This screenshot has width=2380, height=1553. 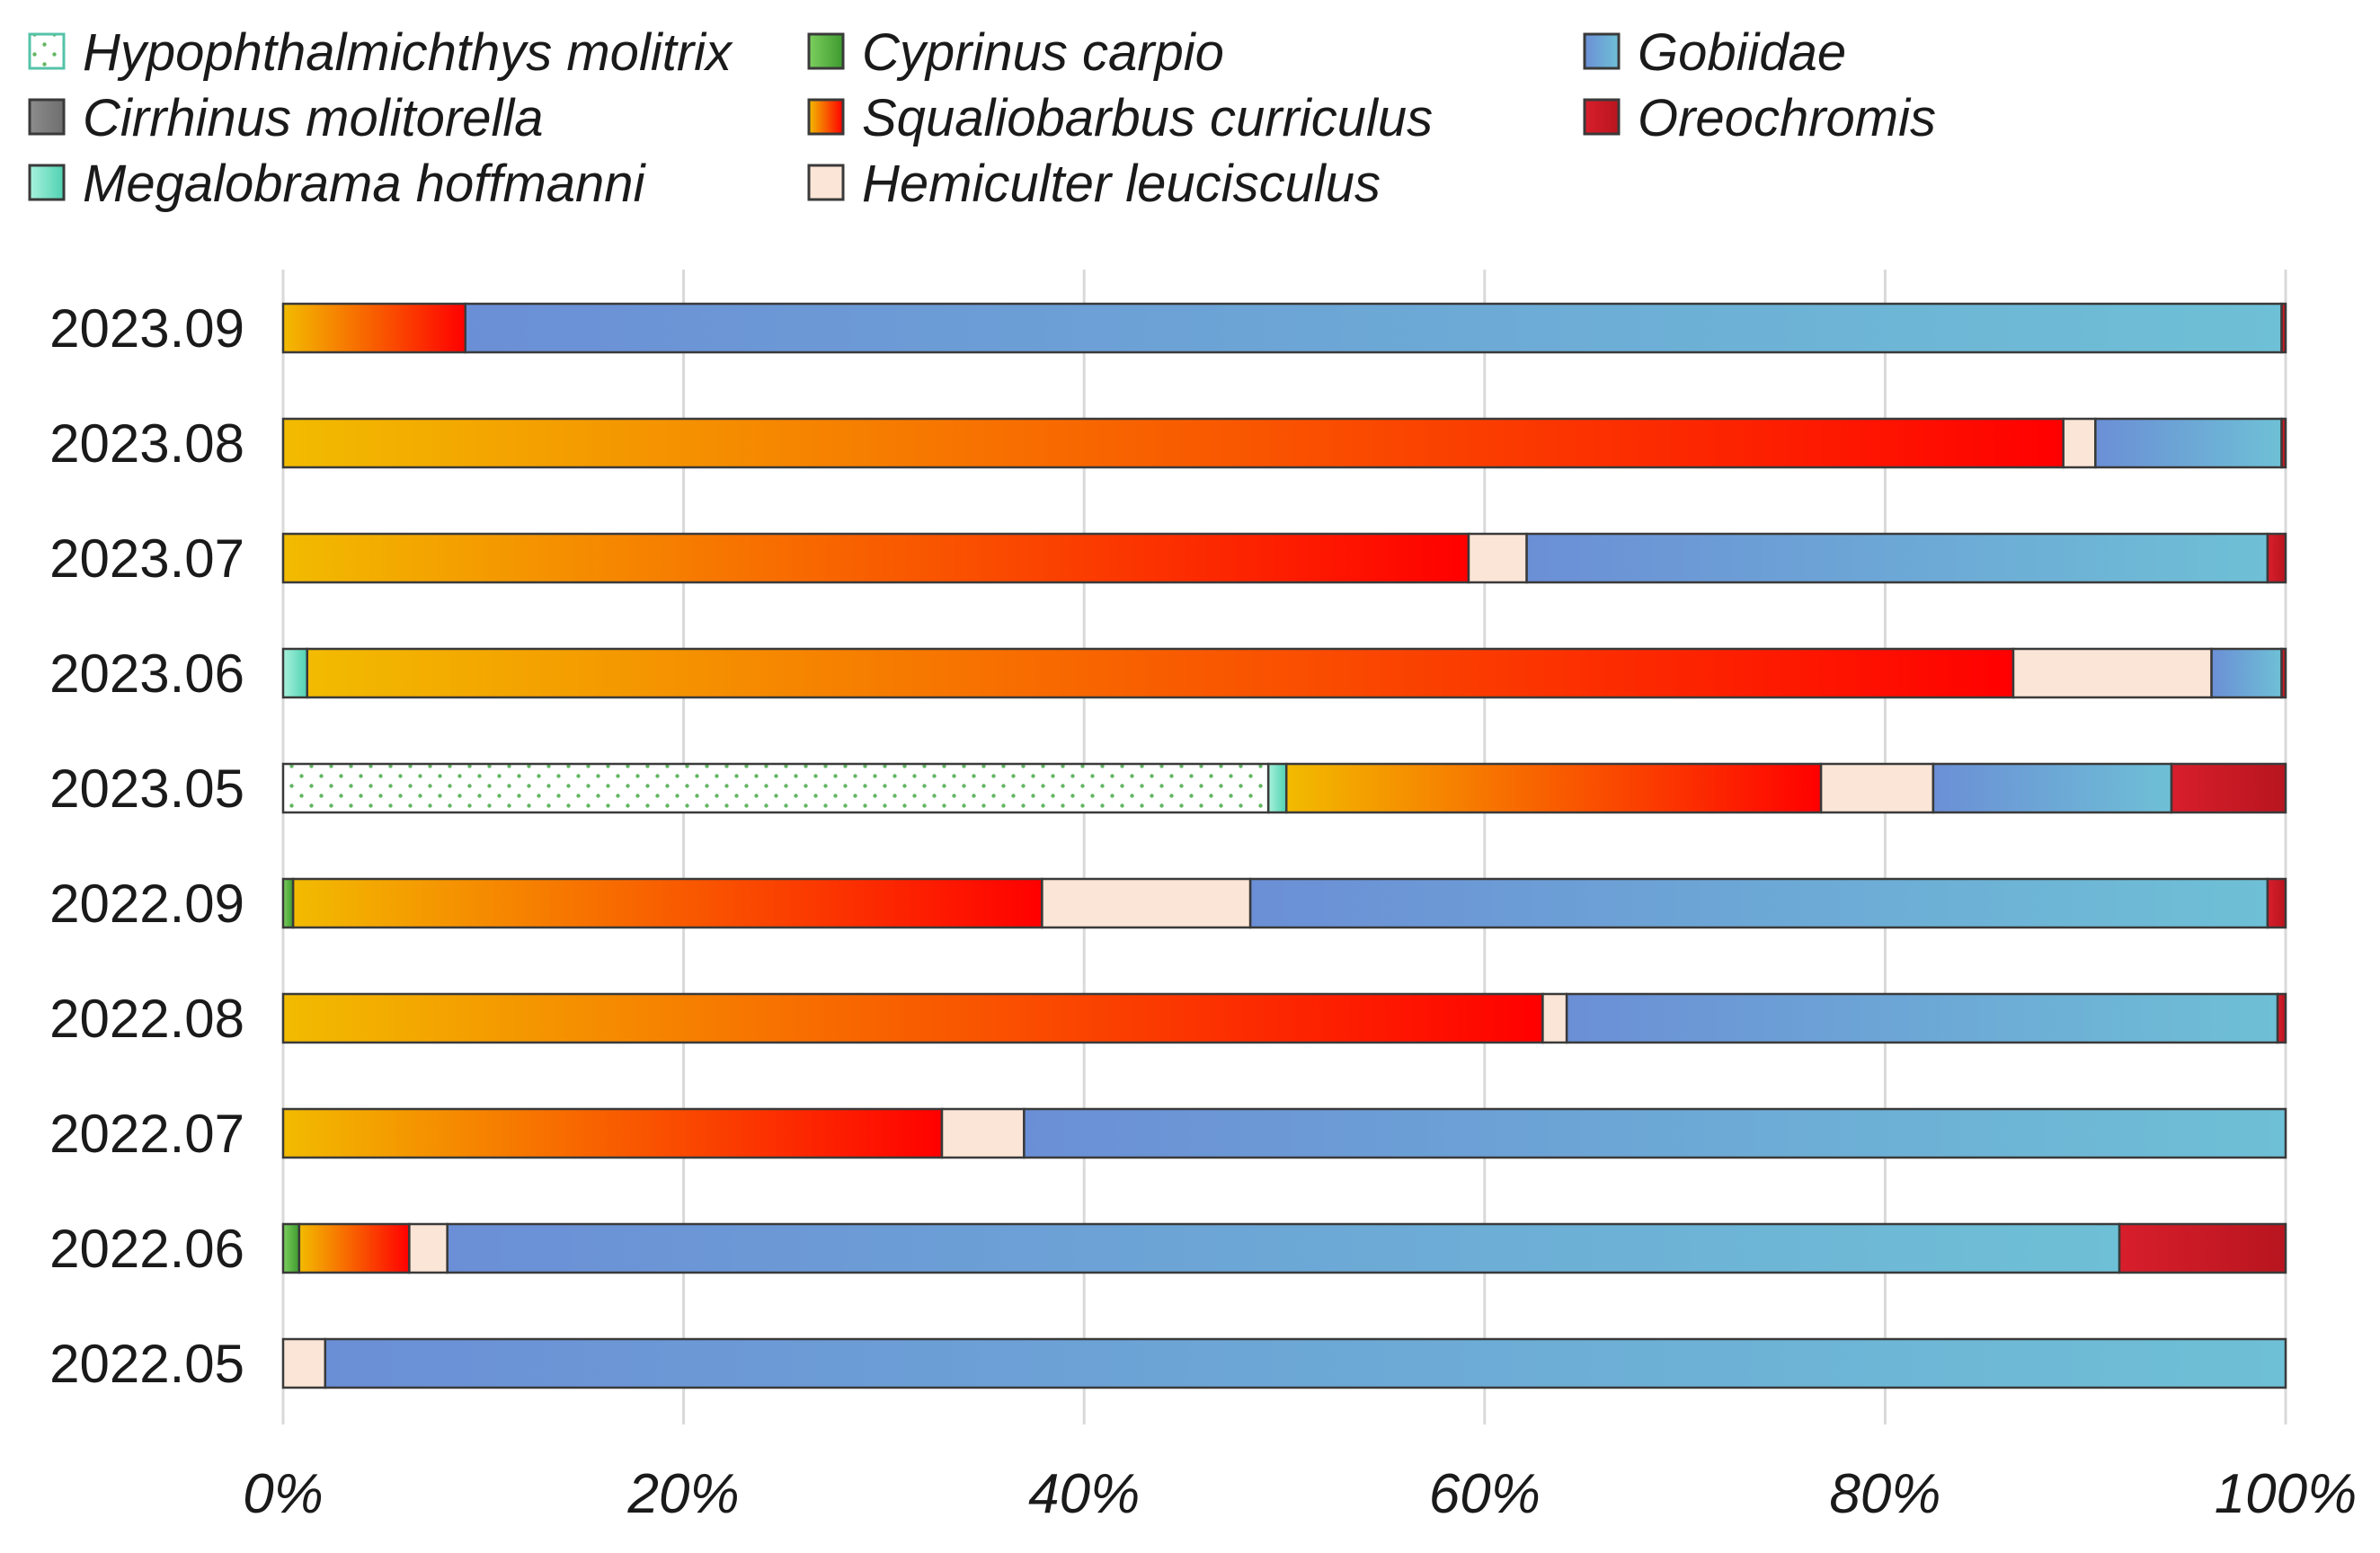 I want to click on x-tick-label: 60%, so click(x=1485, y=1494).